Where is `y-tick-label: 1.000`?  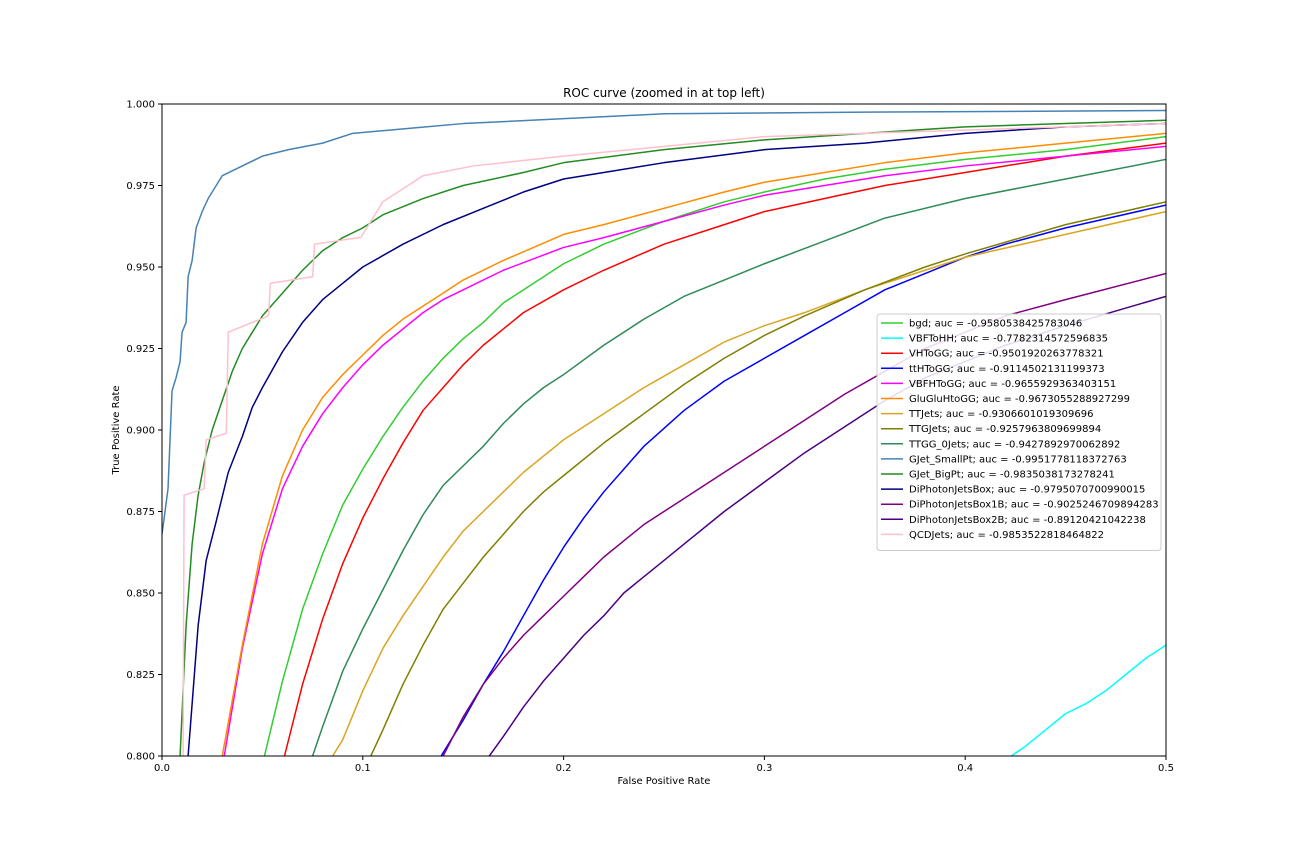
y-tick-label: 1.000 is located at coordinates (140, 105).